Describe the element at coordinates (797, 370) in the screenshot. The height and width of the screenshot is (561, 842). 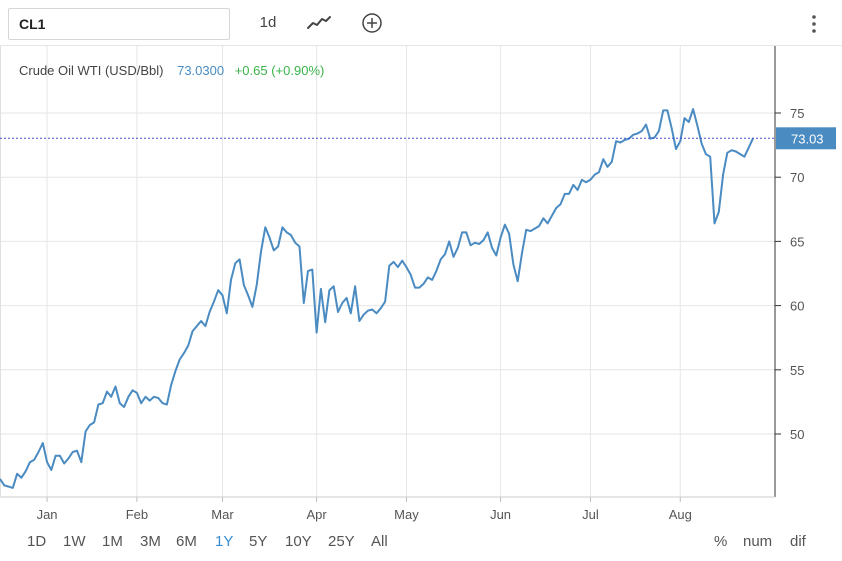
I see `y-tick-label: 55` at that location.